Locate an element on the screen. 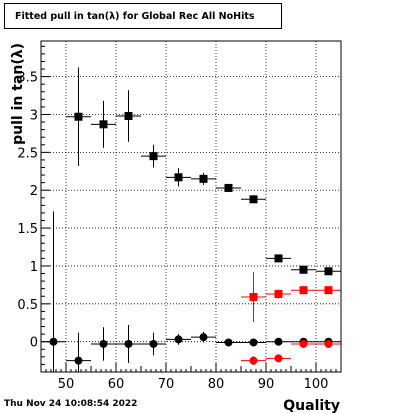 This screenshot has height=414, width=400. x-axis-label: Quality is located at coordinates (311, 406).